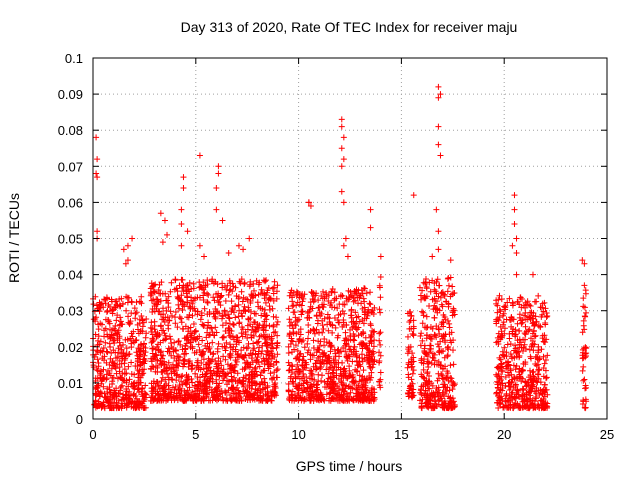  What do you see at coordinates (70, 166) in the screenshot?
I see `y-tick-label: 0.07` at bounding box center [70, 166].